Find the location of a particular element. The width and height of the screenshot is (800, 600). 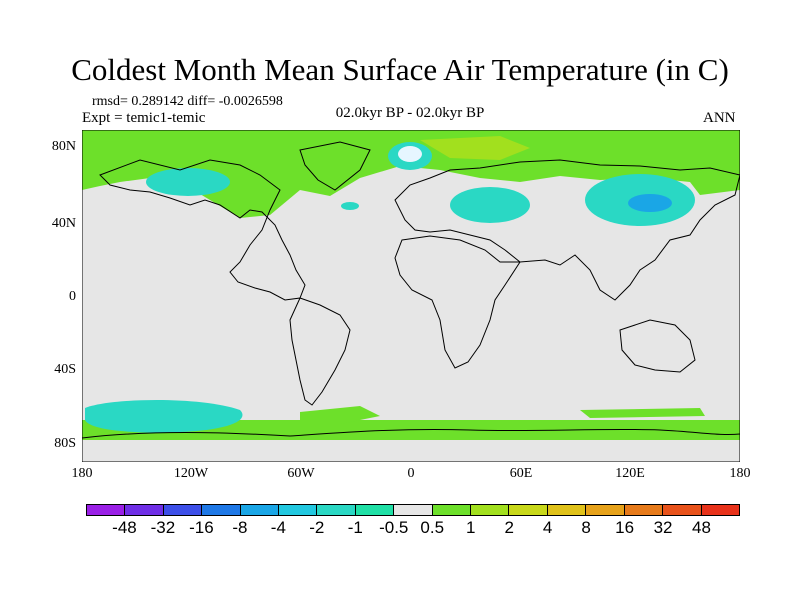

africa-coast is located at coordinates (457, 302).